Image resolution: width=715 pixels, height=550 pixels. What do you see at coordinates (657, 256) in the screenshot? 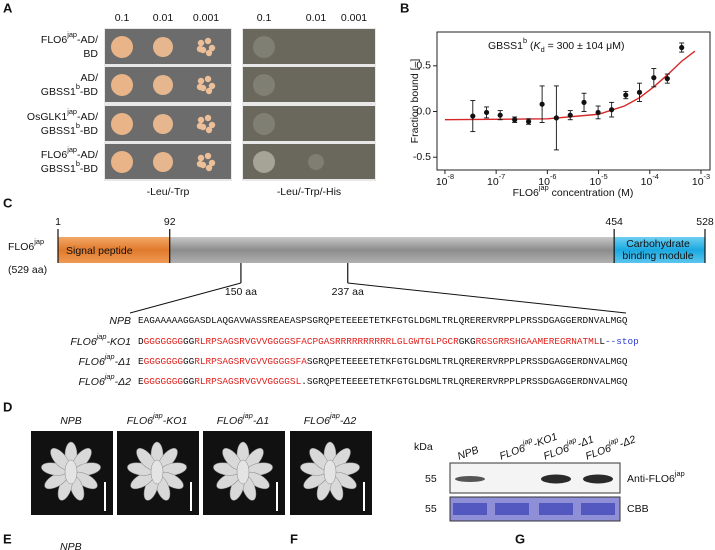
I see `domain-label: binding module` at bounding box center [657, 256].